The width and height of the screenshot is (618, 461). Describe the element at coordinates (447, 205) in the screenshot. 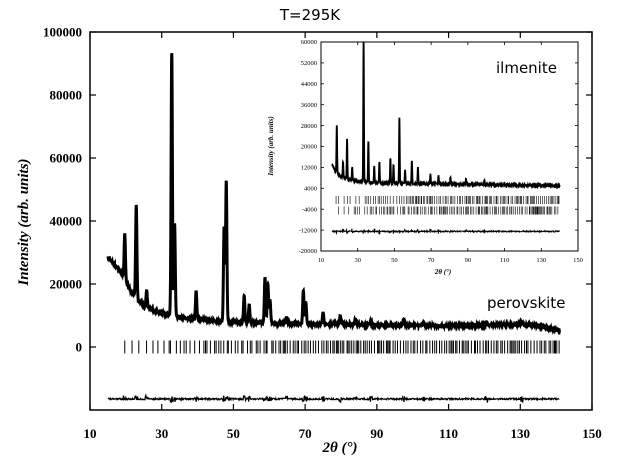

I see `ilmenite-bragg-marks` at that location.